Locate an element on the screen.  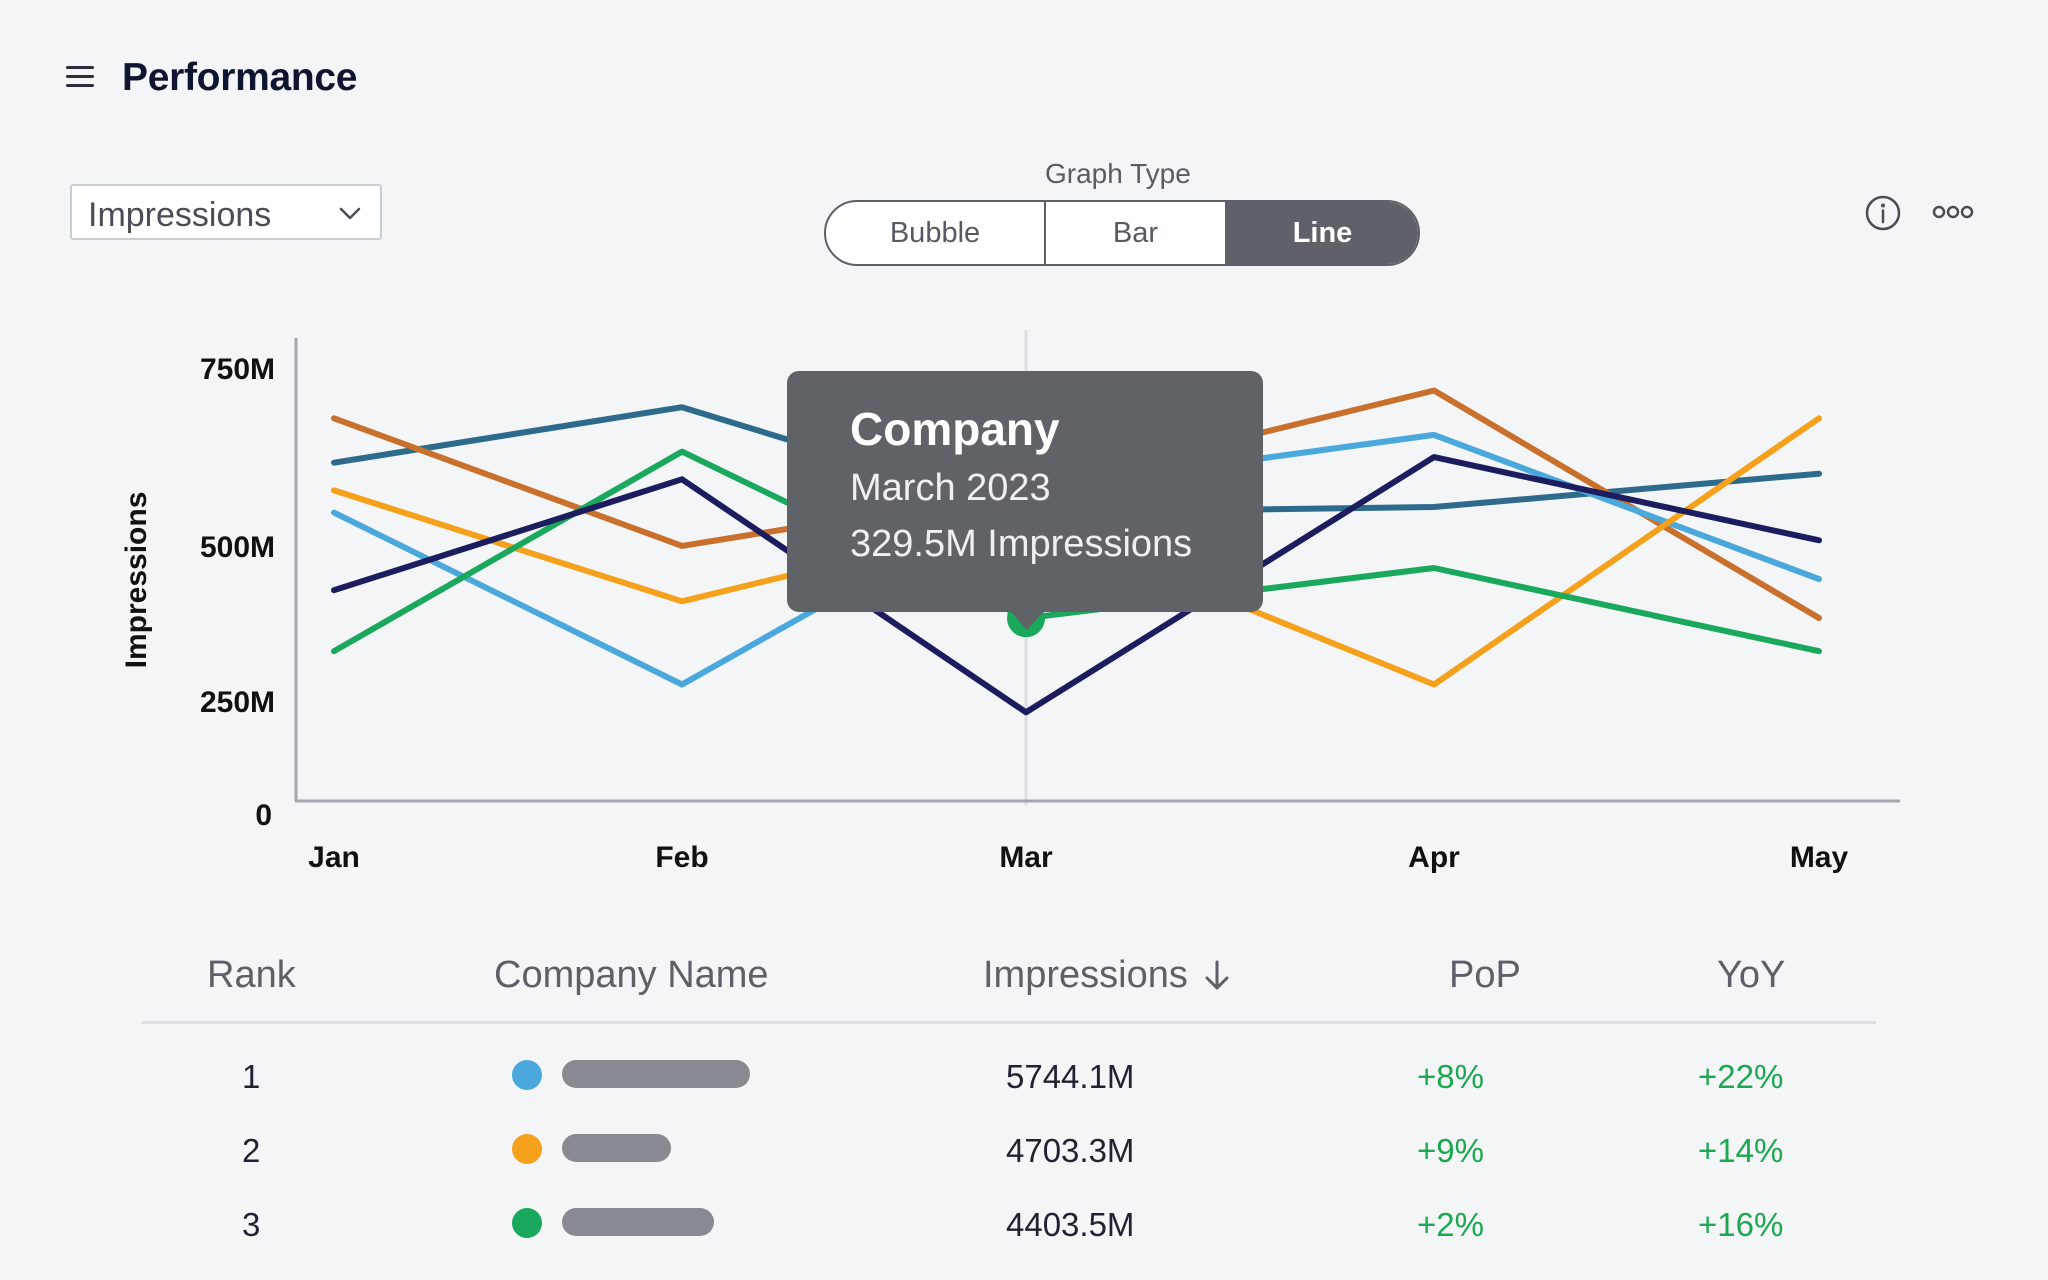
chart-tooltip: Company March 2023 329.5M Impressions is located at coordinates (1025, 500).